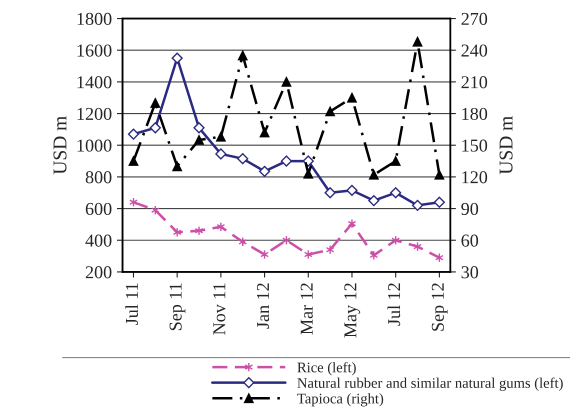  What do you see at coordinates (99, 209) in the screenshot?
I see `y-tick-label: 600` at bounding box center [99, 209].